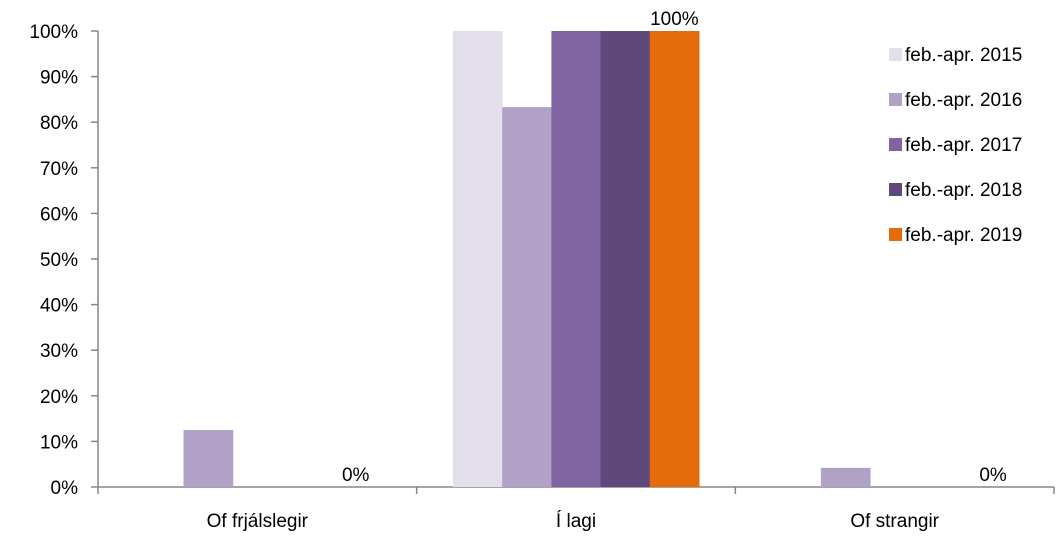 This screenshot has width=1061, height=537. What do you see at coordinates (576, 509) in the screenshot?
I see `x-axis: Of frjálslegir Í lagi Of strangir` at bounding box center [576, 509].